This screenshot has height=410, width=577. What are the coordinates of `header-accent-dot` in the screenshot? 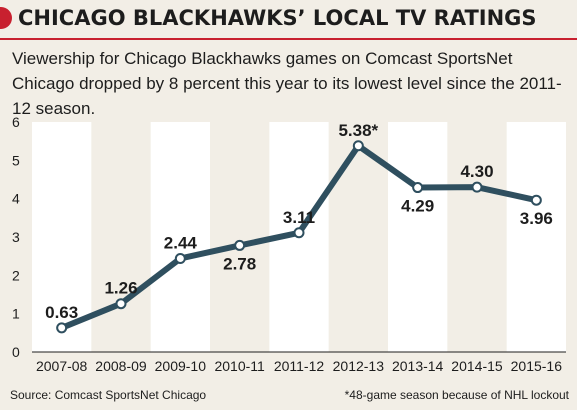 It's located at (6, 18).